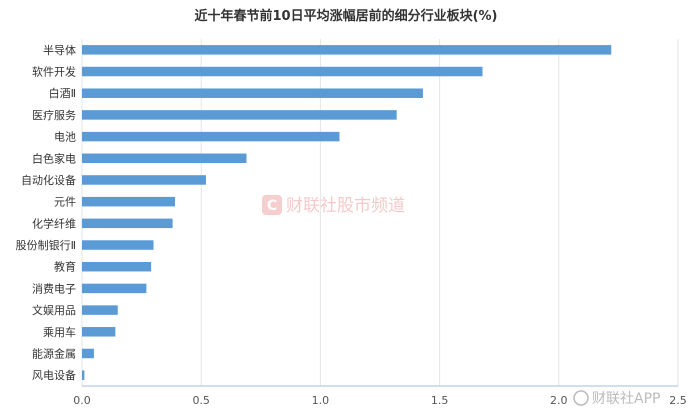 This screenshot has width=692, height=412. What do you see at coordinates (54, 72) in the screenshot?
I see `category-label: 软件开发` at bounding box center [54, 72].